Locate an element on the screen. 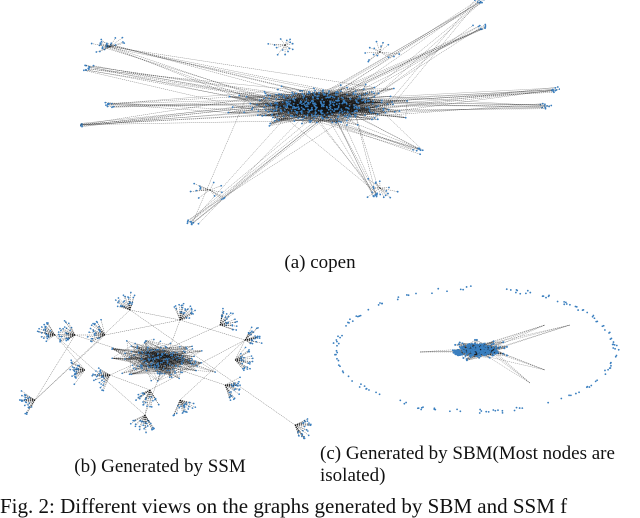 This screenshot has width=640, height=518. subfigure-b-caption: (b) Generated by SSM is located at coordinates (160, 467).